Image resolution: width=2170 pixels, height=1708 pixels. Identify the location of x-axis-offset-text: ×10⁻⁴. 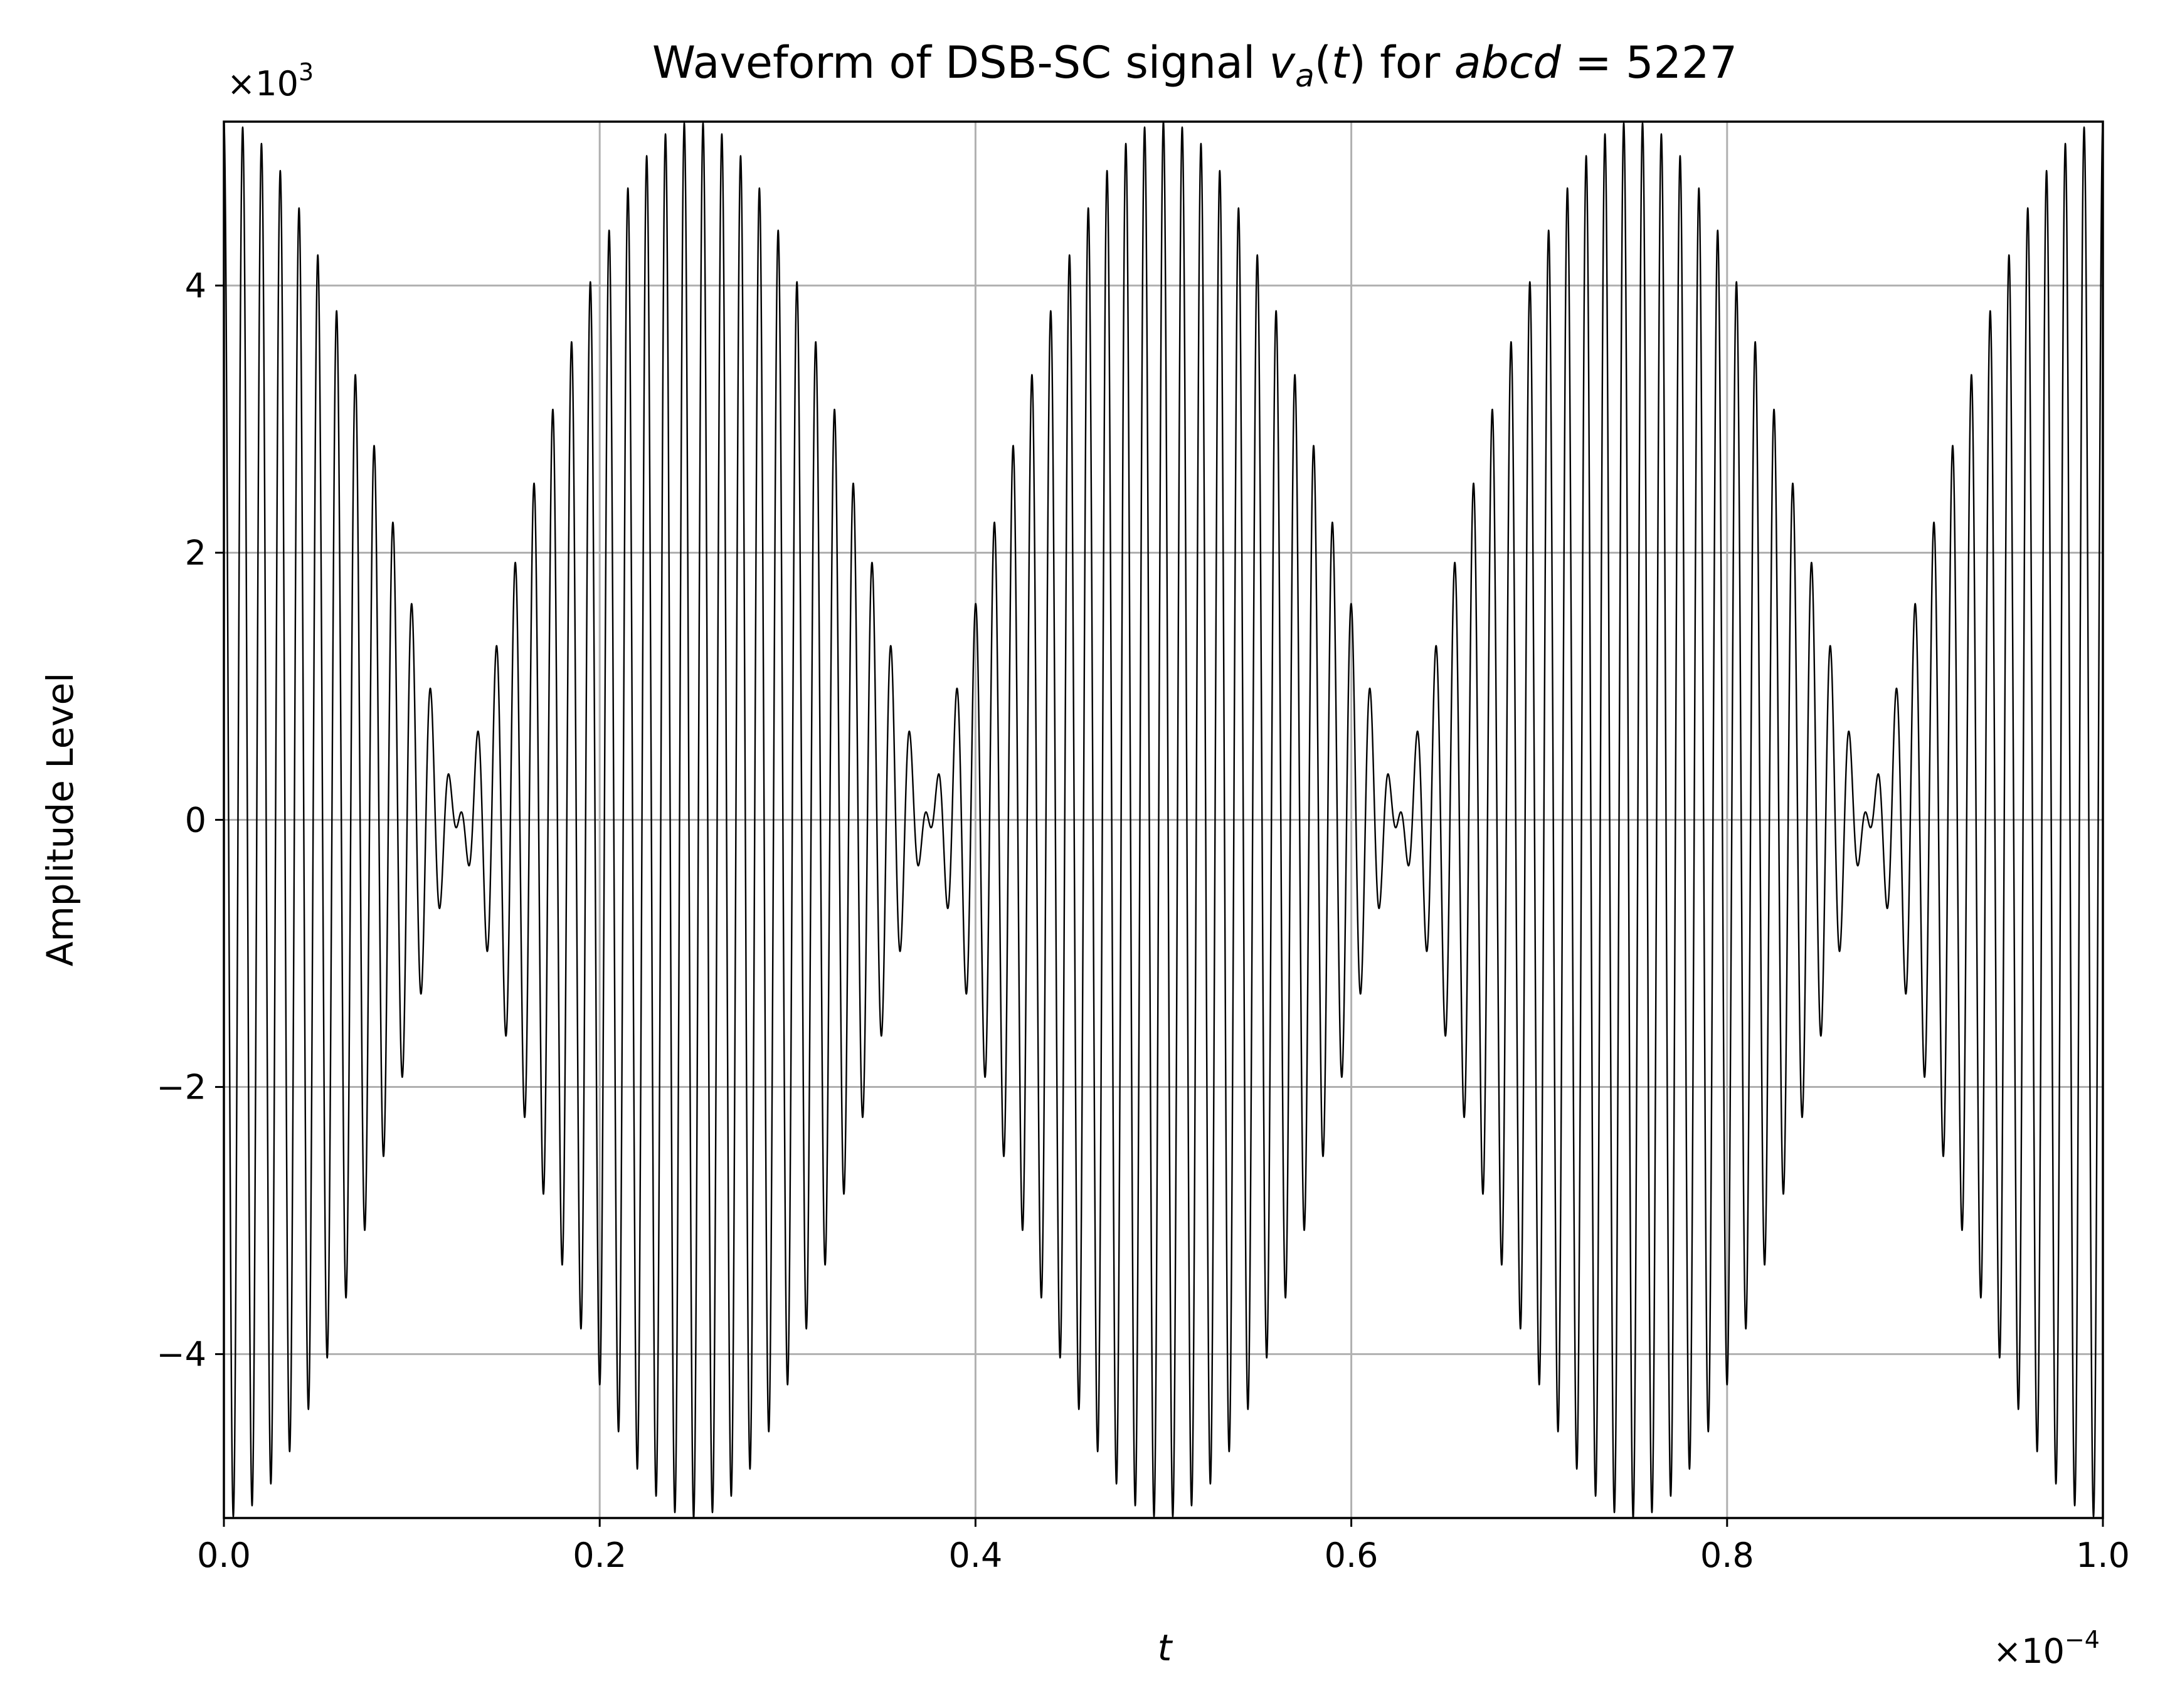
(2047, 1648).